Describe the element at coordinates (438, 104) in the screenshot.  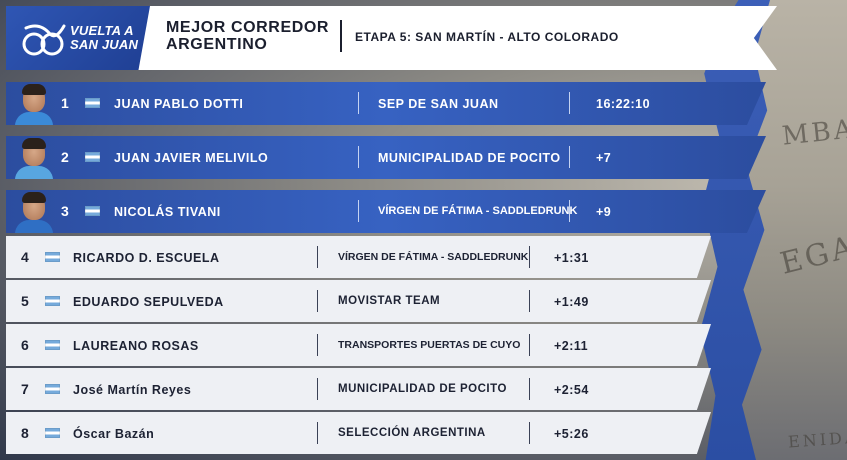
I see `team-name: SEP DE SAN JUAN` at that location.